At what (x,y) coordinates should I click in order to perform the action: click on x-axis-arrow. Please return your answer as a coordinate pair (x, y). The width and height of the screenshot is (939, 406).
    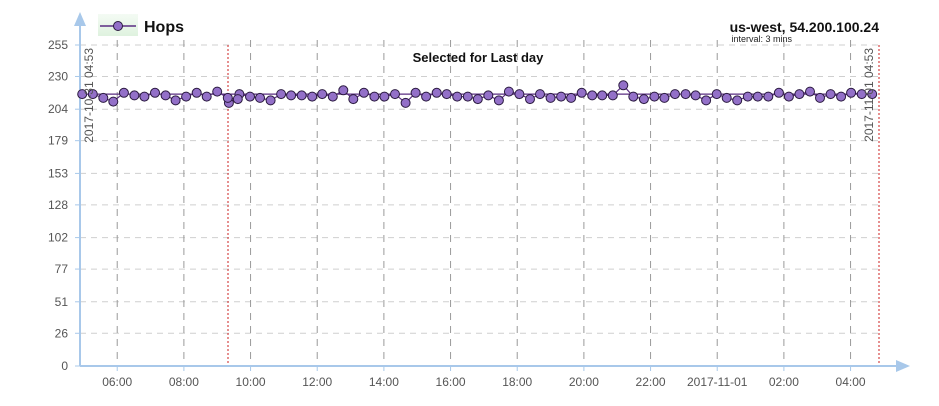
    Looking at the image, I should click on (903, 366).